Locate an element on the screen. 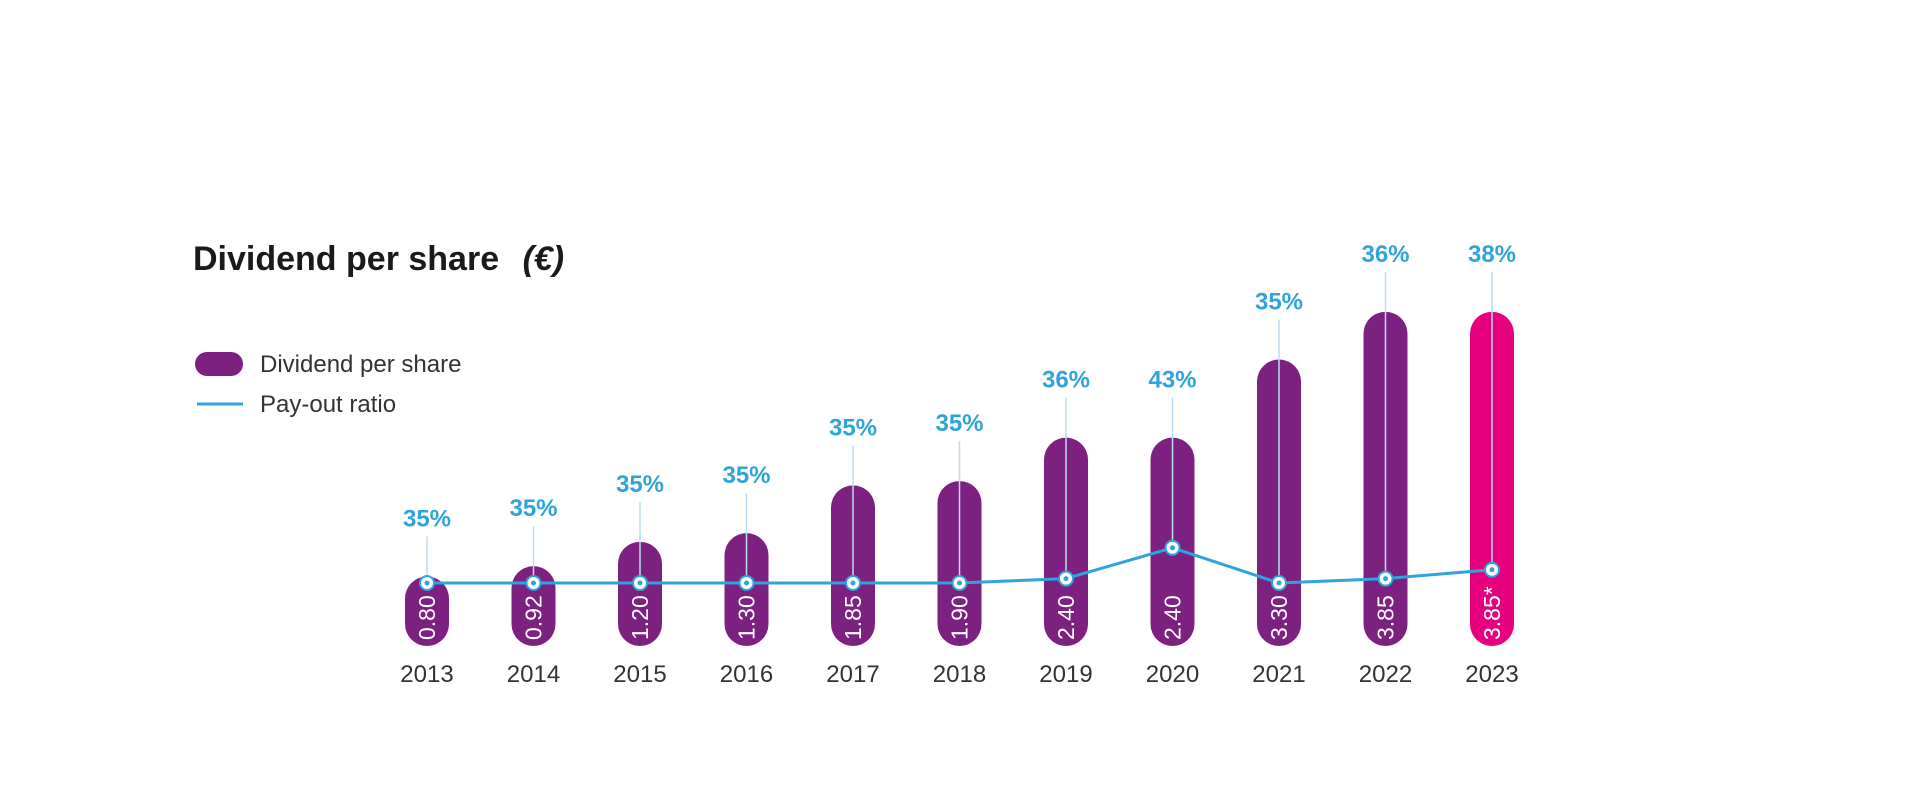  value-label-2016: 1.30 is located at coordinates (747, 617).